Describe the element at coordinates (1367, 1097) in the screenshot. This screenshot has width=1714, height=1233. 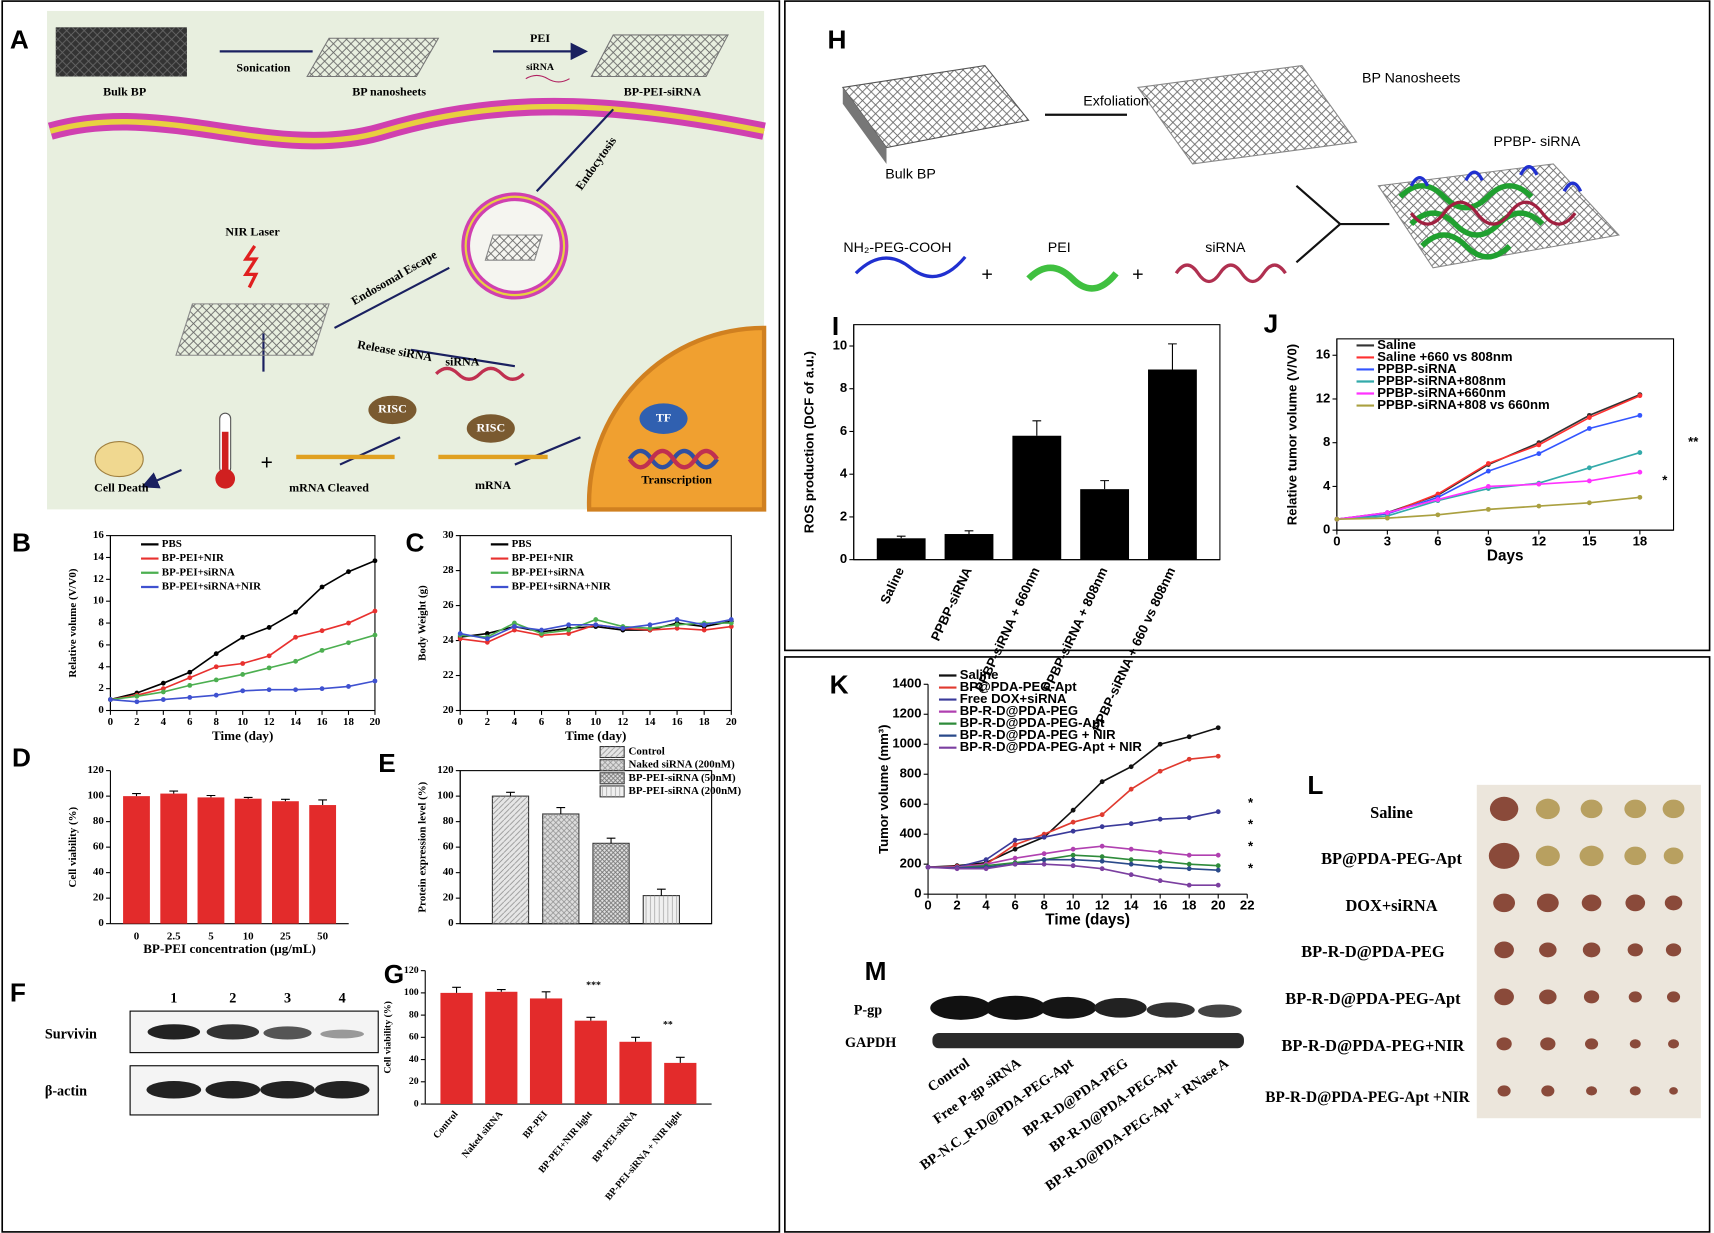
I see `row-label: BP-R-D@PDA-PEG-Apt +NIR` at that location.